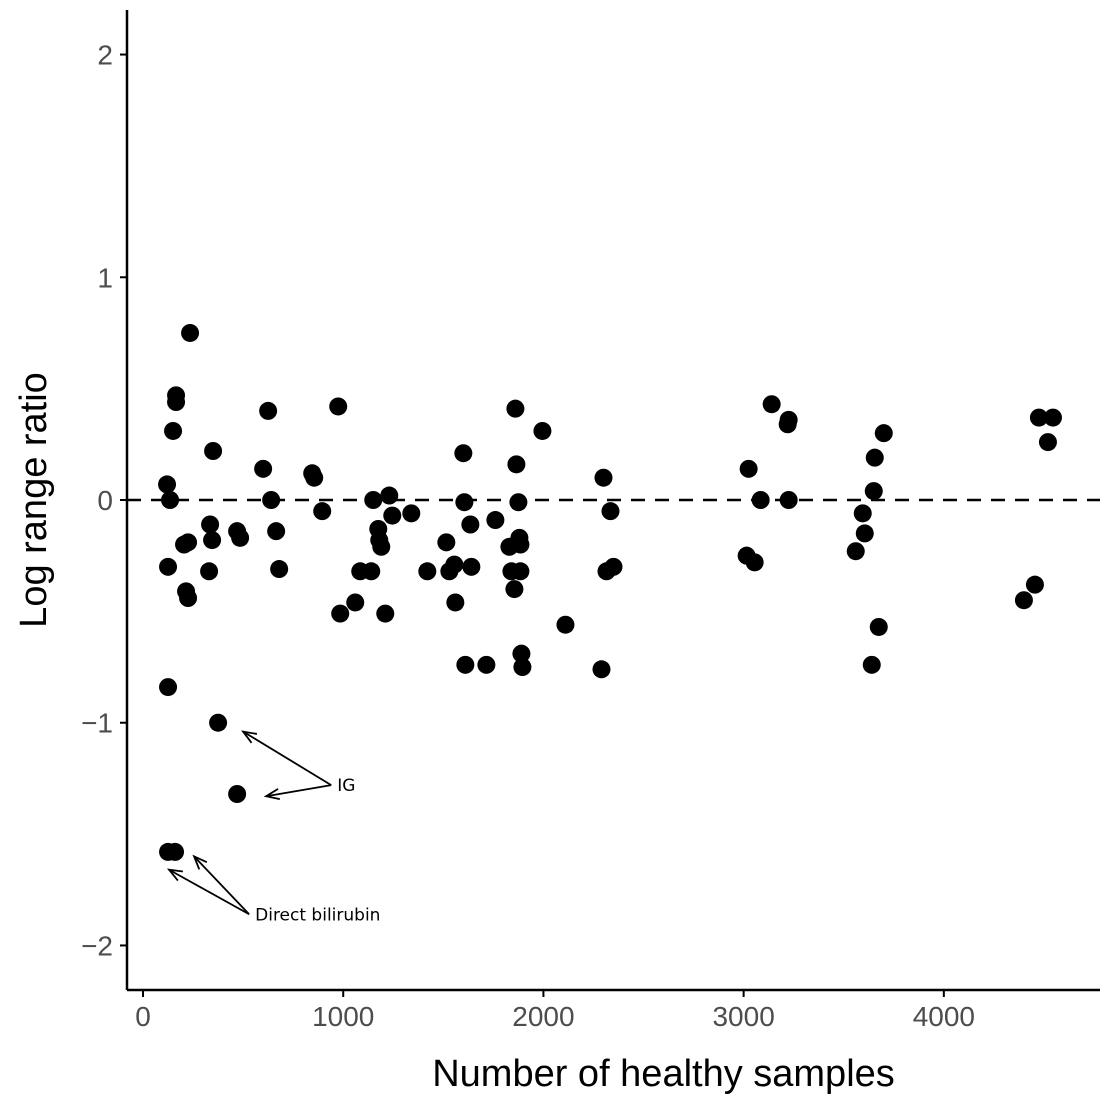 The image size is (1100, 1098). Describe the element at coordinates (97, 723) in the screenshot. I see `y-tick-label: −1` at that location.